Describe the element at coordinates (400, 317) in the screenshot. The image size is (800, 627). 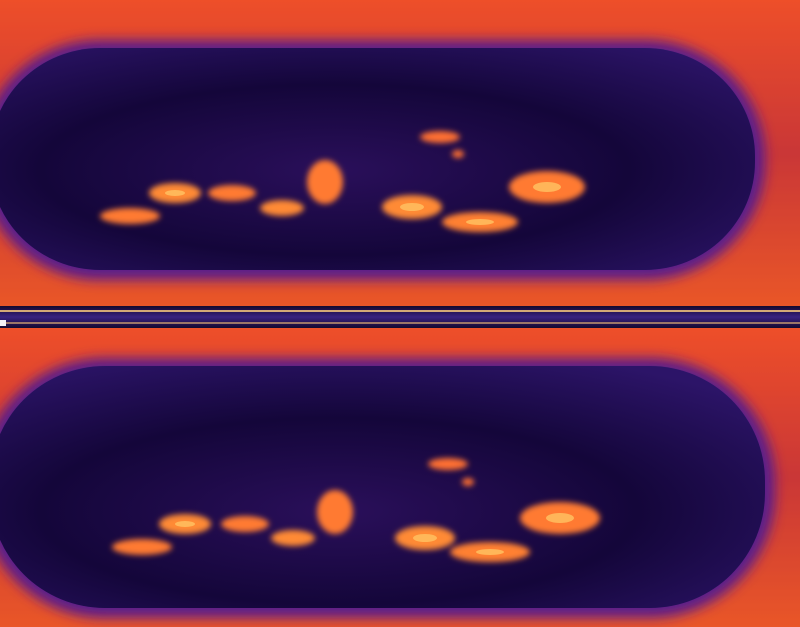
I see `panel-separator` at that location.